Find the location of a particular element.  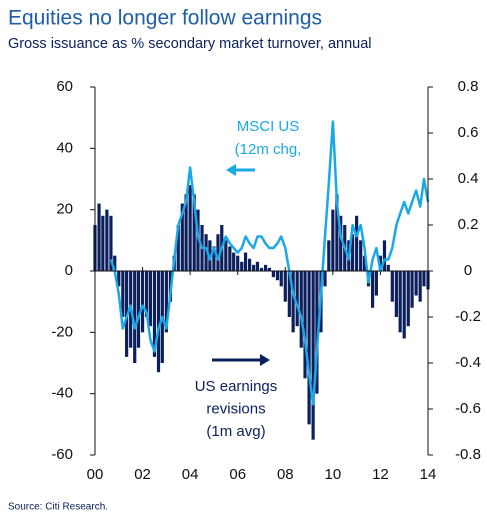

y-tick-label: -20 is located at coordinates (62, 331).